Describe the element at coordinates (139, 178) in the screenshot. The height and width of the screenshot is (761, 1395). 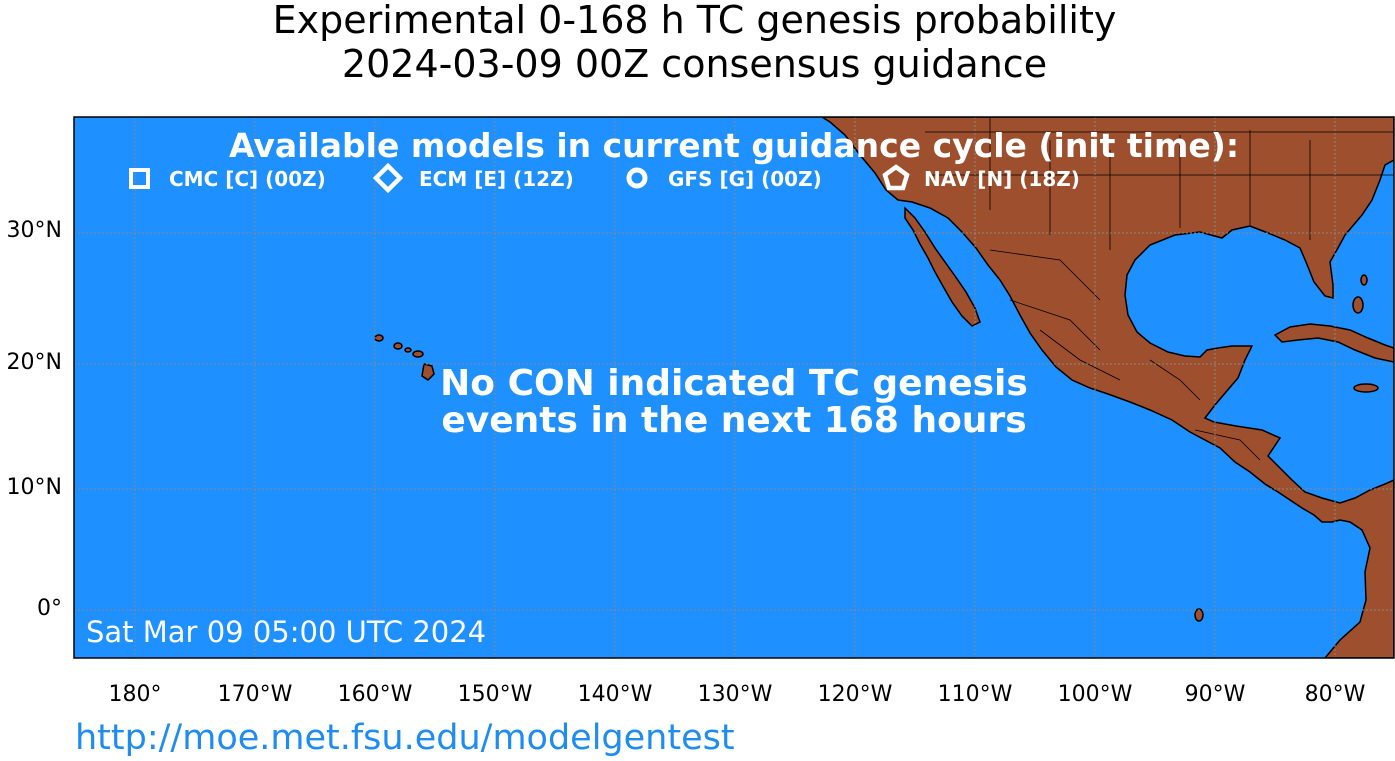
I see `square-marker-icon` at that location.